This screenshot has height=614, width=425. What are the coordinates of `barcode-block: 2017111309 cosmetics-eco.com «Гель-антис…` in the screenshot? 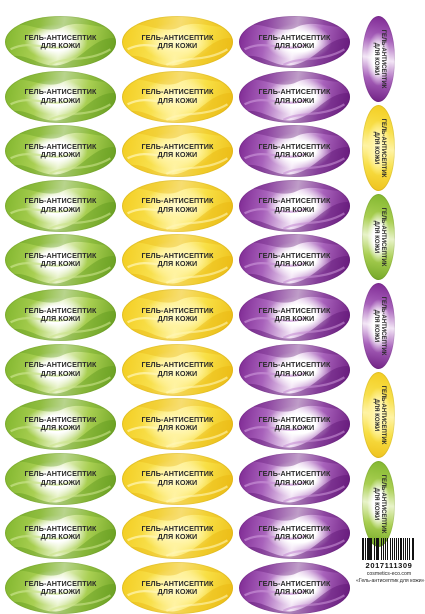 It's located at (390, 561).